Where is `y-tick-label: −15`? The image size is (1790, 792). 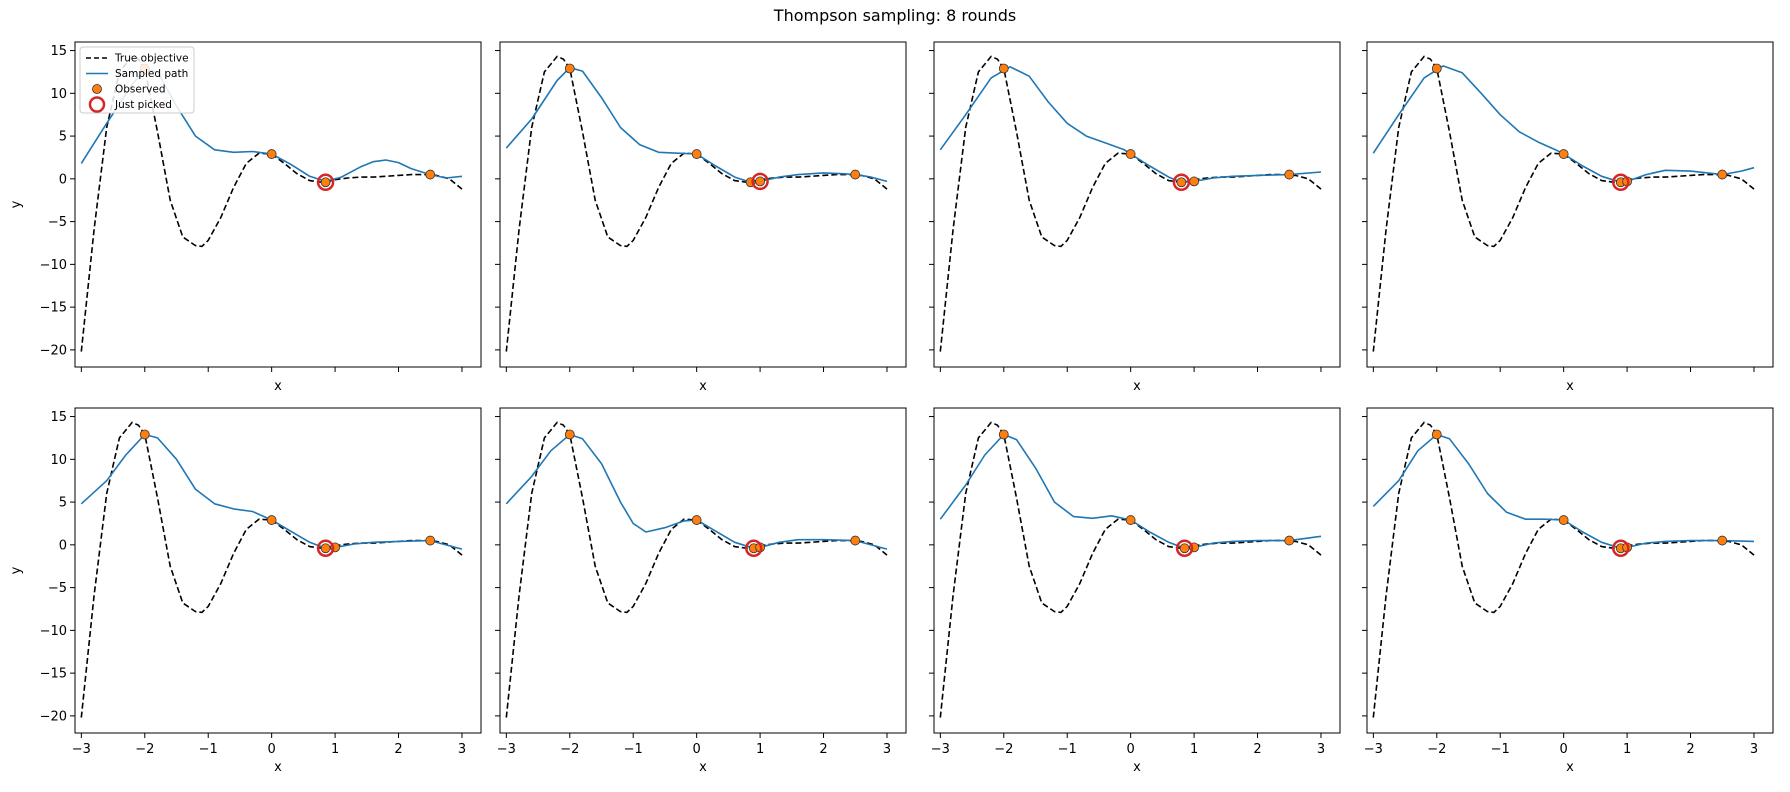 y-tick-label: −15 is located at coordinates (53, 308).